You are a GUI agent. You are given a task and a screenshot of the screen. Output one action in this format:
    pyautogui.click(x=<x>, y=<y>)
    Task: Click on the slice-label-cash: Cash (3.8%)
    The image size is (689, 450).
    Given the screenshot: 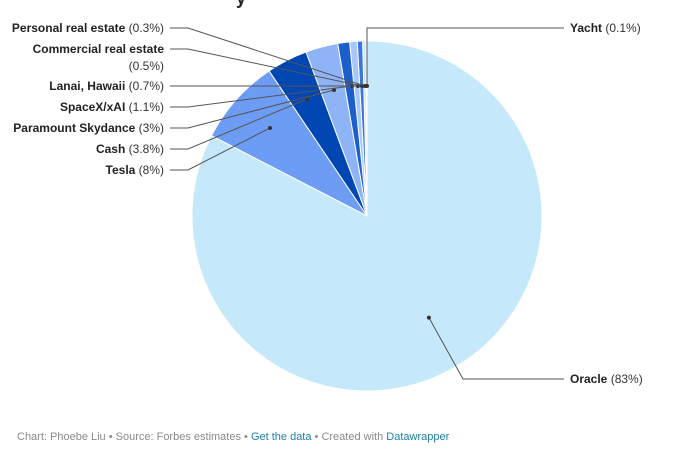 What is the action you would take?
    pyautogui.click(x=130, y=149)
    